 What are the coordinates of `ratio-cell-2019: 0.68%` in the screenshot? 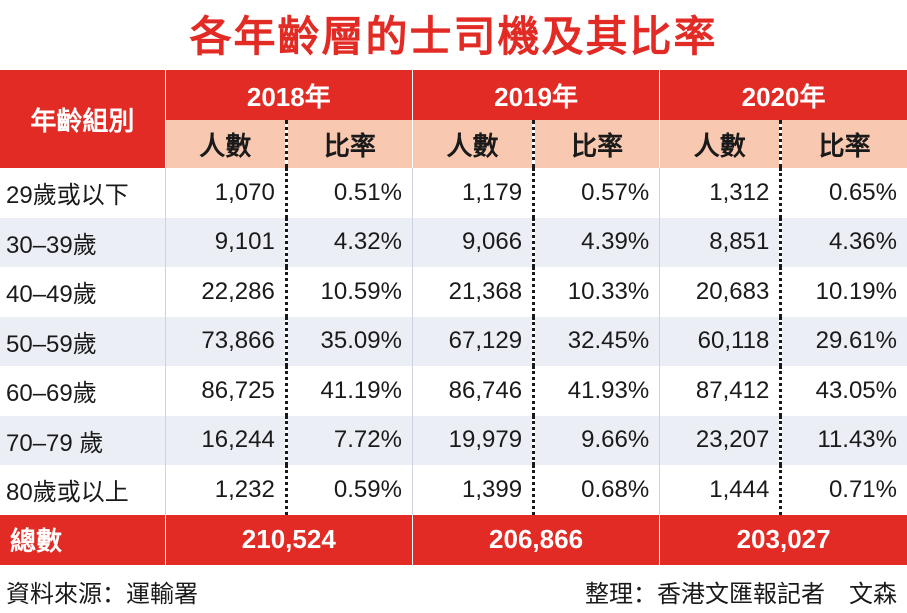 It's located at (596, 490).